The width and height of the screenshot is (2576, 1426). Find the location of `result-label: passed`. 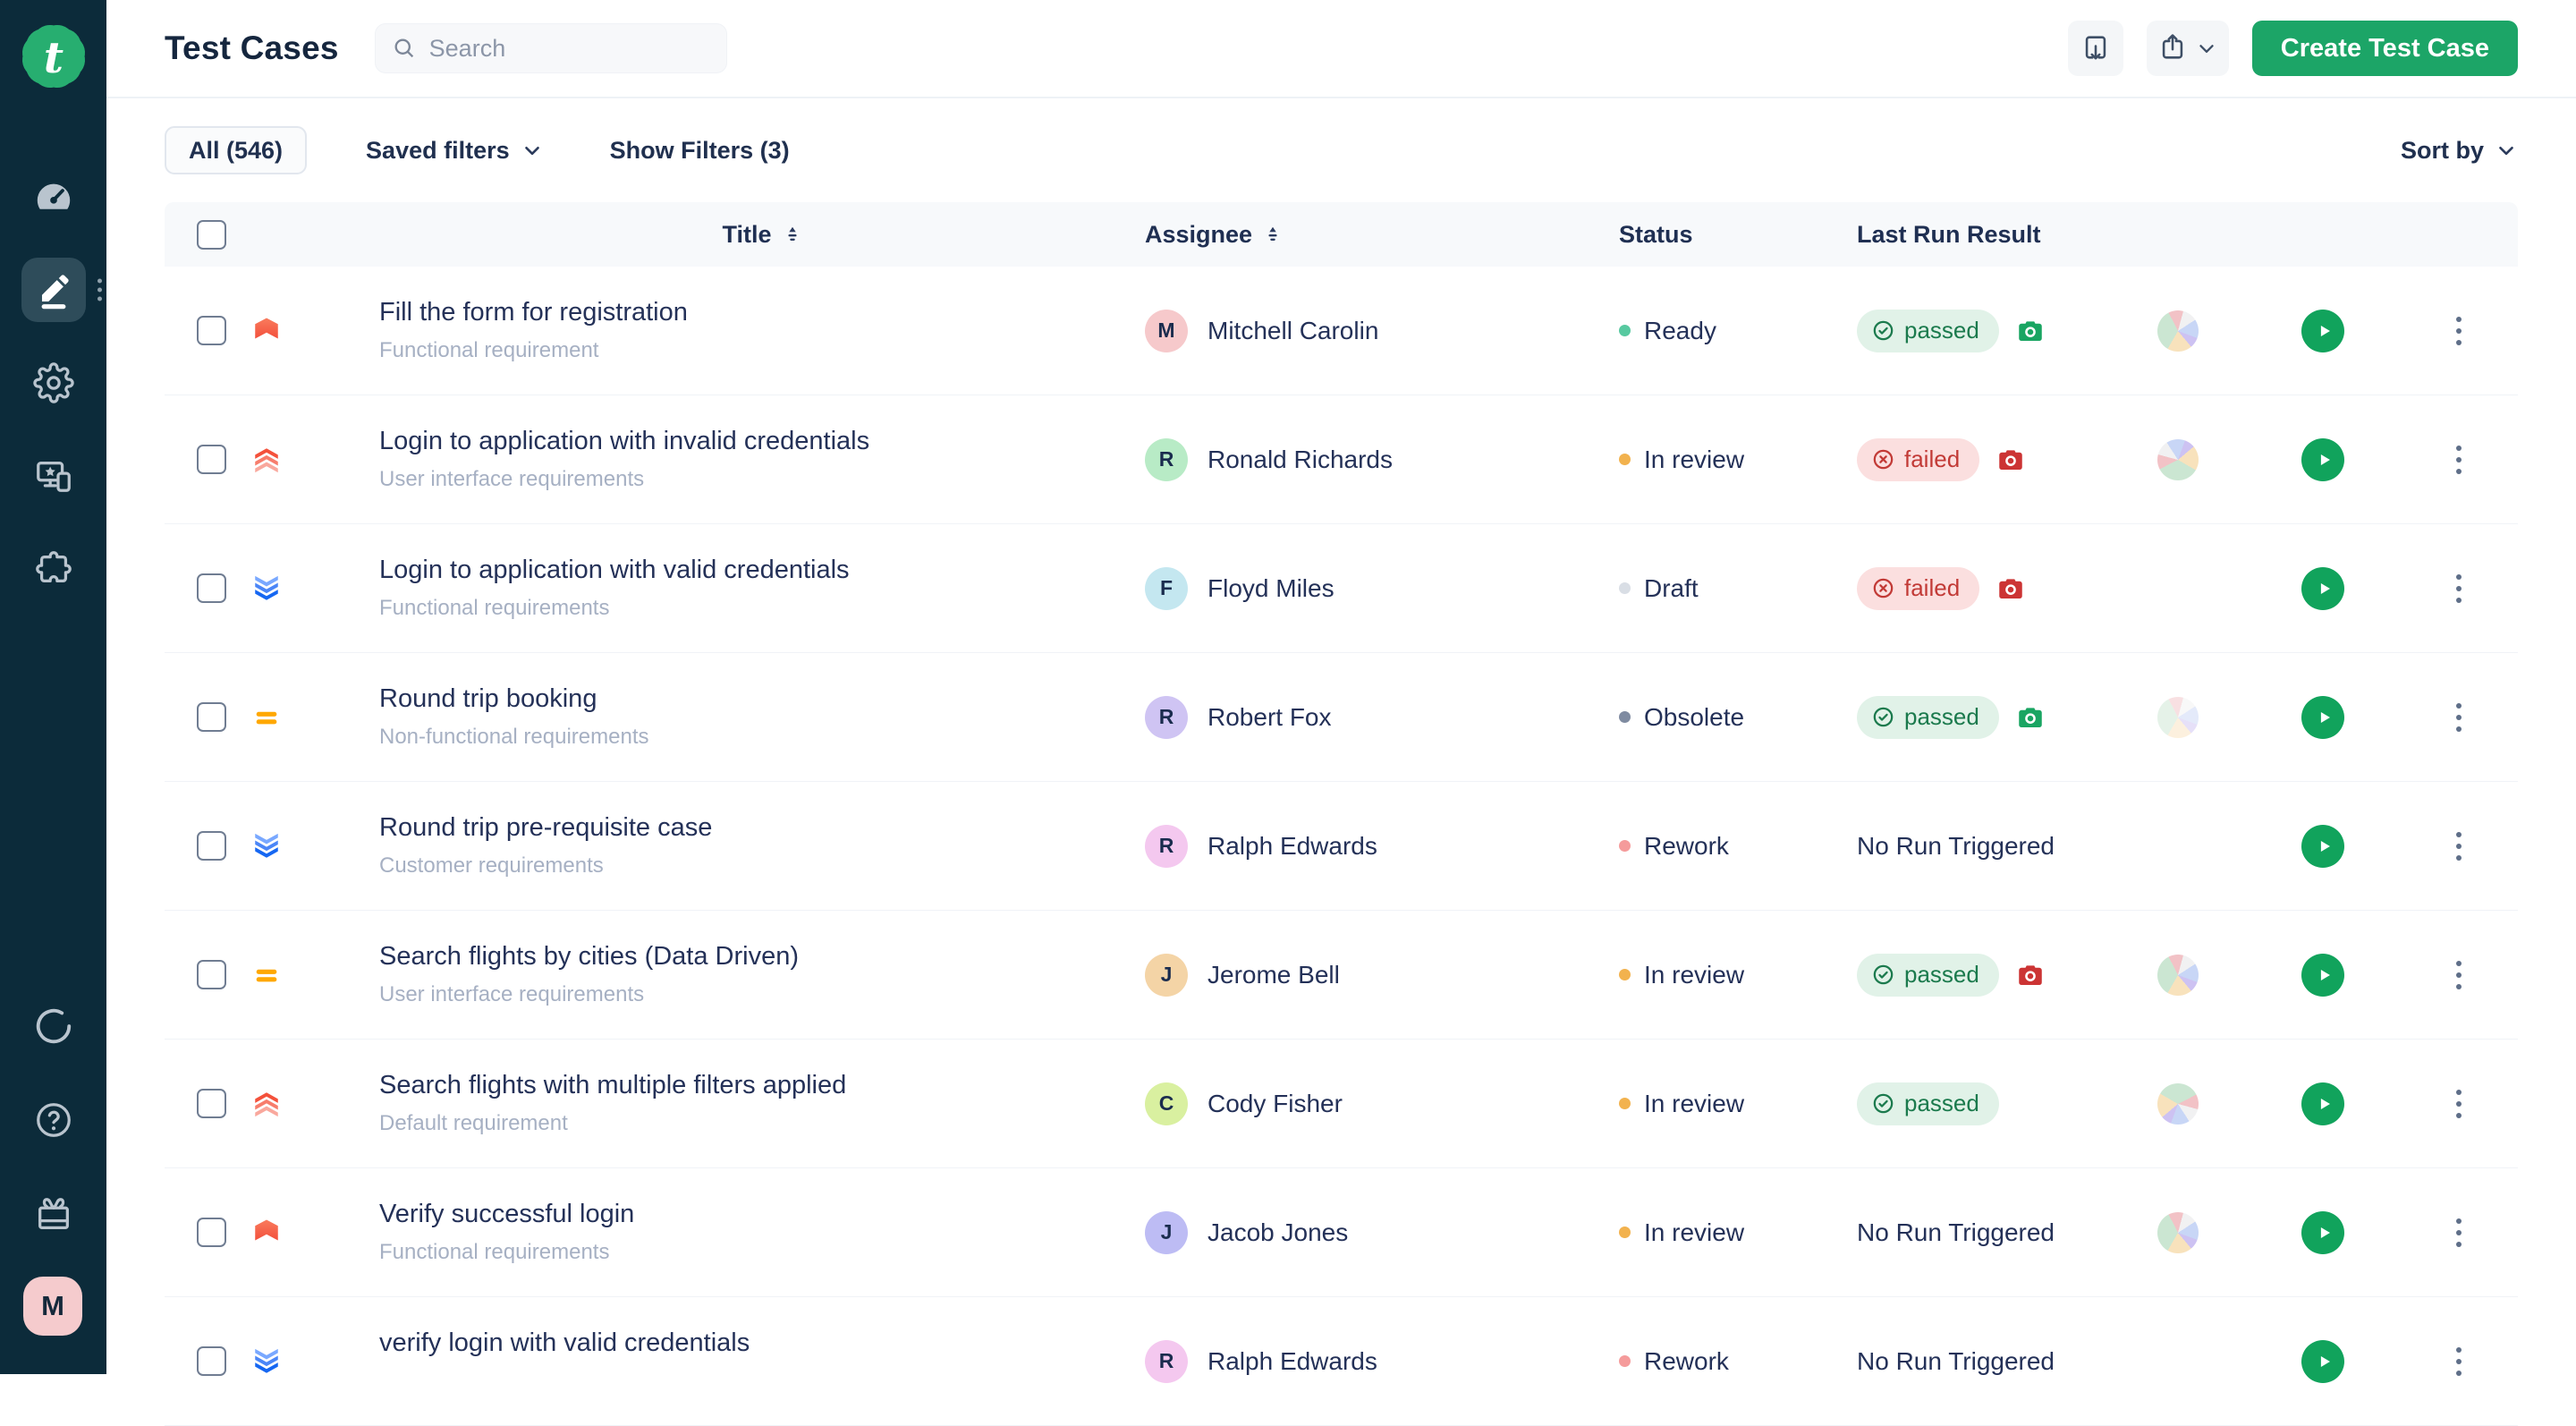

result-label: passed is located at coordinates (1941, 975).